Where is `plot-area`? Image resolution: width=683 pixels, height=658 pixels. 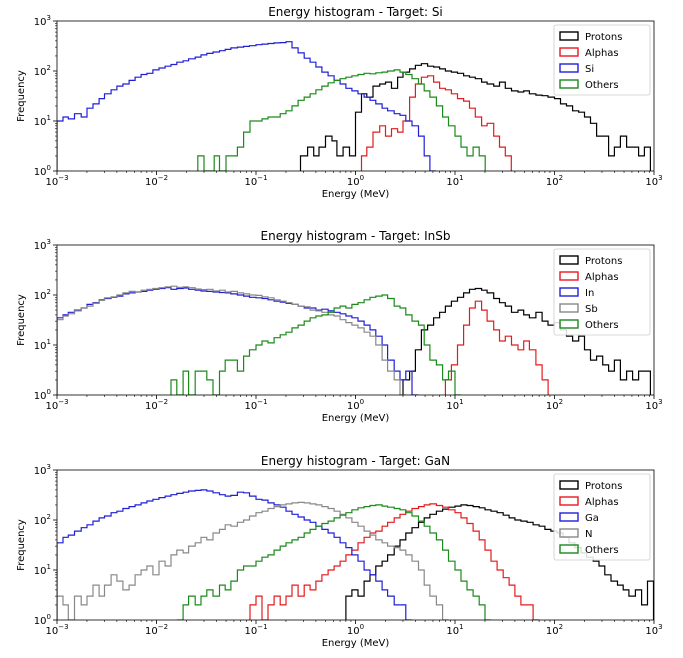 plot-area is located at coordinates (354, 340).